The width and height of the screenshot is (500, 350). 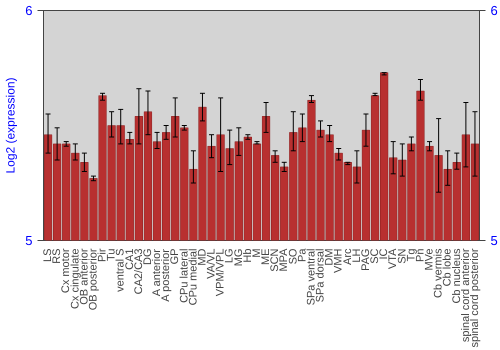 I want to click on y2-tick-label: 6, so click(x=494, y=10).